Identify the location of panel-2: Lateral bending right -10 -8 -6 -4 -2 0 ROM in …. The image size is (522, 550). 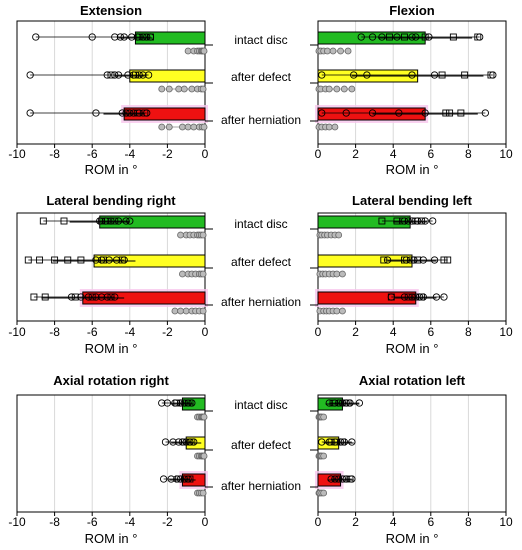
(110, 274).